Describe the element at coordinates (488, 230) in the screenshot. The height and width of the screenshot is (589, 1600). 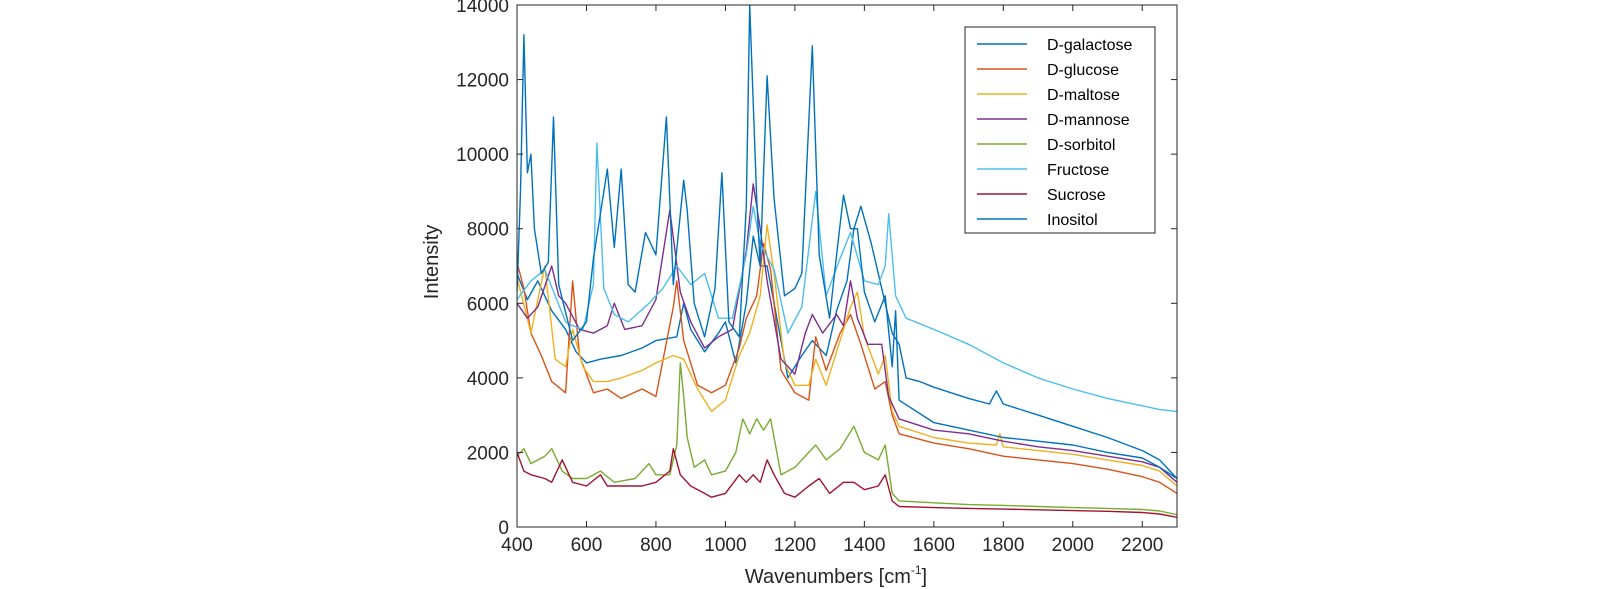
I see `y-tick-label: 8000` at that location.